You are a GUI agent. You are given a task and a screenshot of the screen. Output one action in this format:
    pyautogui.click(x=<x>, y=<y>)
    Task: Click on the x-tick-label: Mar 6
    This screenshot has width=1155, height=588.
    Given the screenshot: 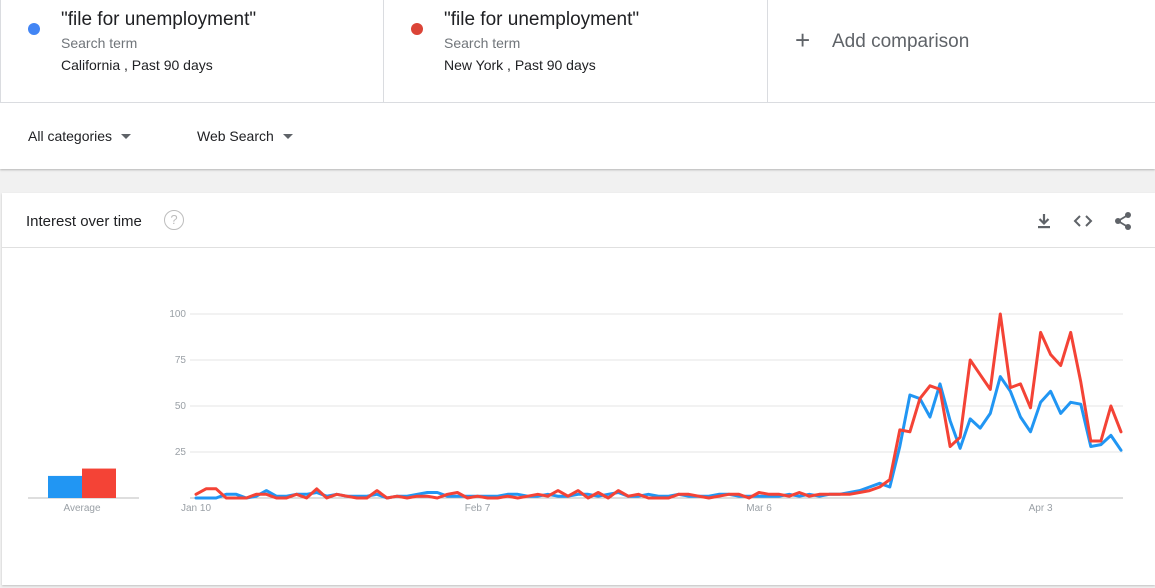 What is the action you would take?
    pyautogui.click(x=759, y=508)
    